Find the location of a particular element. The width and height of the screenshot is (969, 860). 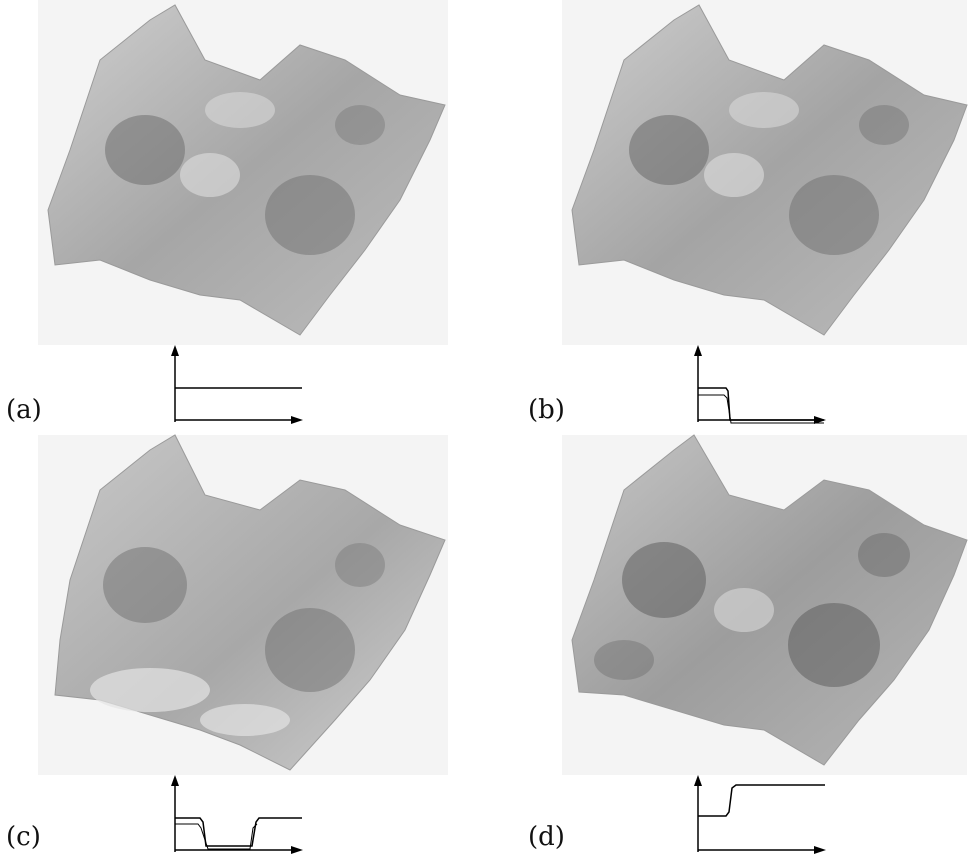

panel-label: (c) is located at coordinates (23, 837).